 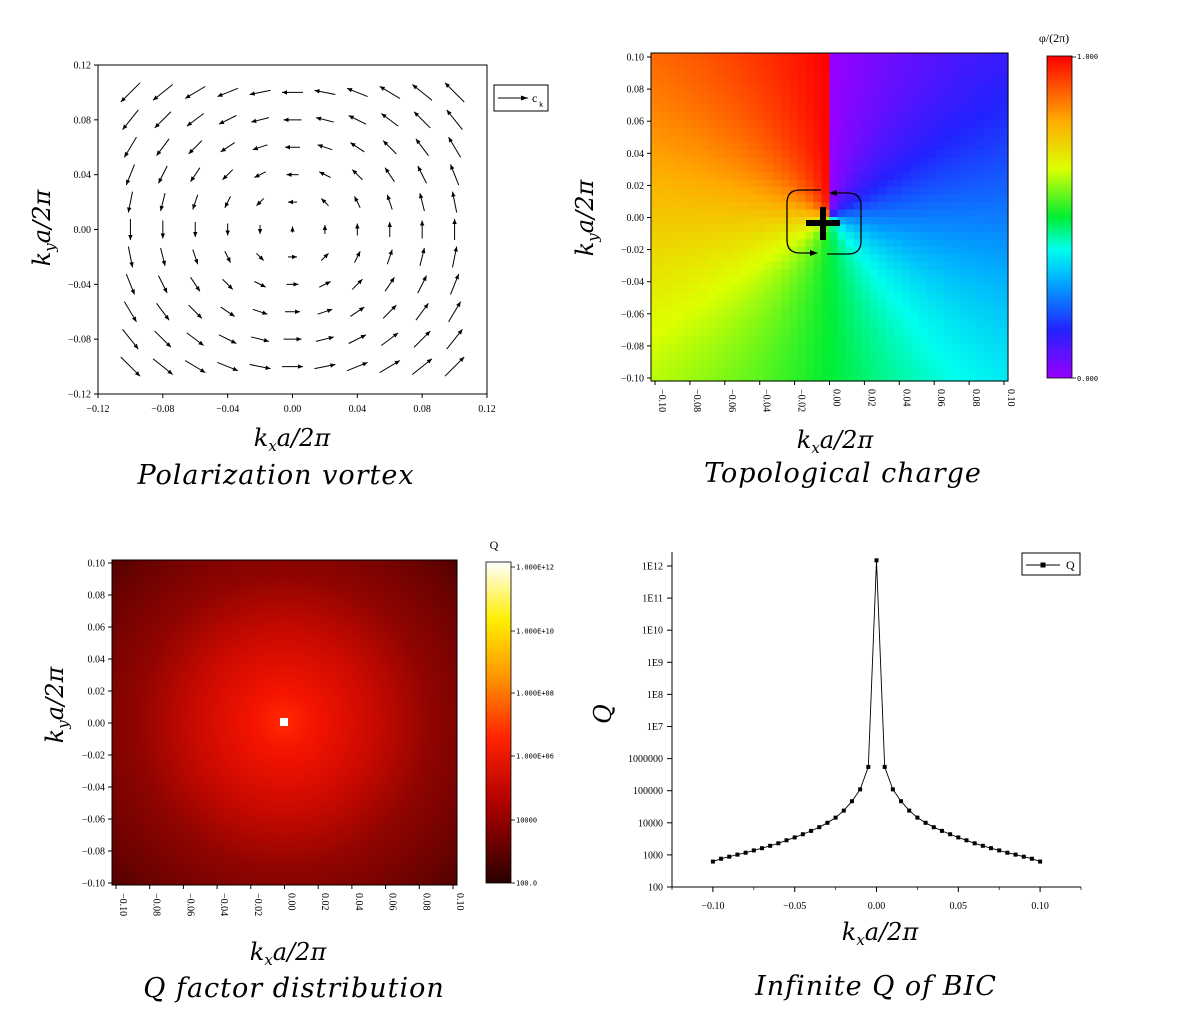 What do you see at coordinates (870, 398) in the screenshot?
I see `p2-xtick-label: 0.02` at bounding box center [870, 398].